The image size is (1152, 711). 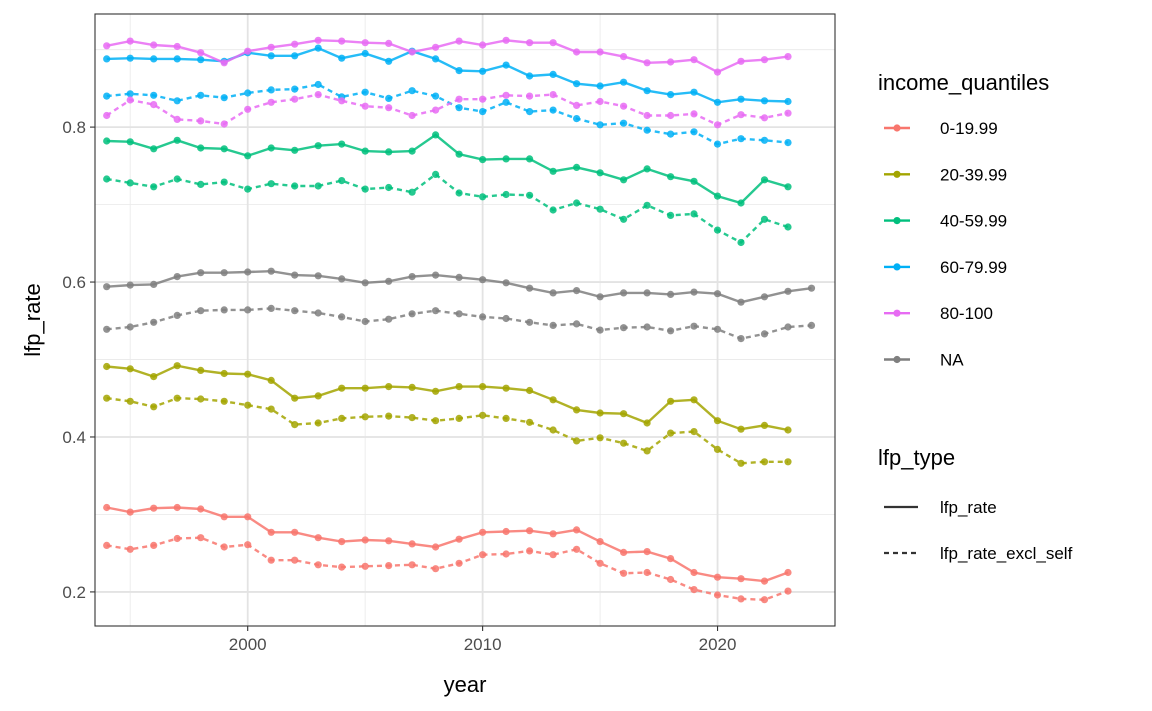 I want to click on legend-label: lfp_rate_excl_self, so click(x=1006, y=553).